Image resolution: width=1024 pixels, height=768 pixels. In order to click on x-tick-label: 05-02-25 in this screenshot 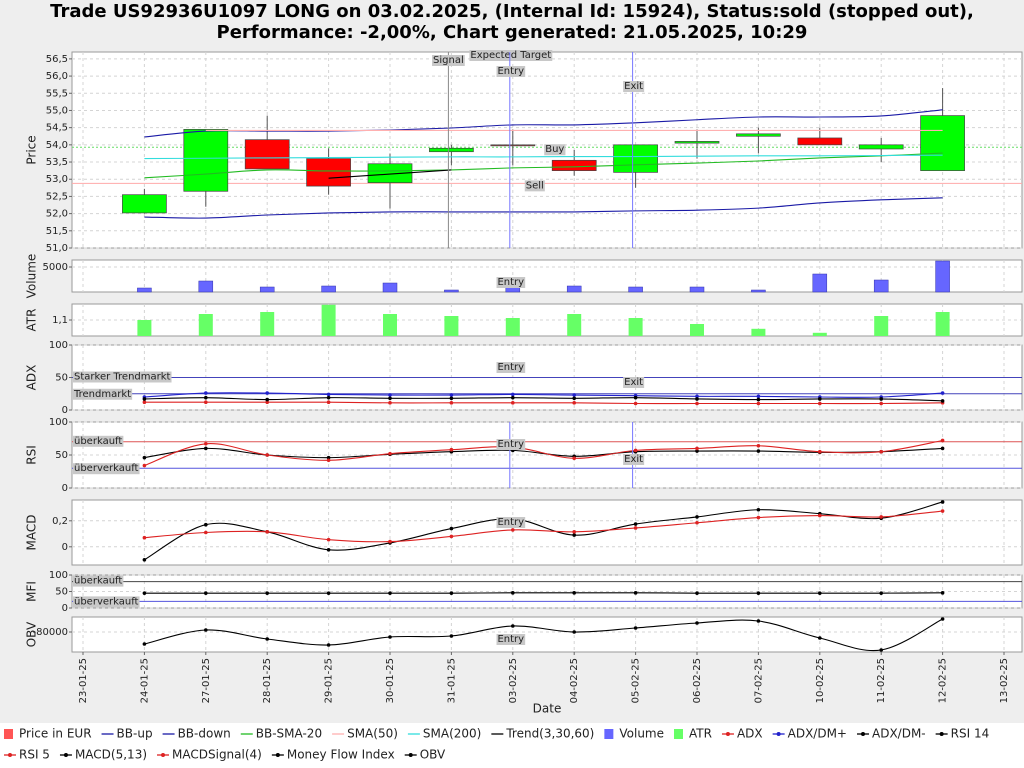, I will do `click(636, 680)`.